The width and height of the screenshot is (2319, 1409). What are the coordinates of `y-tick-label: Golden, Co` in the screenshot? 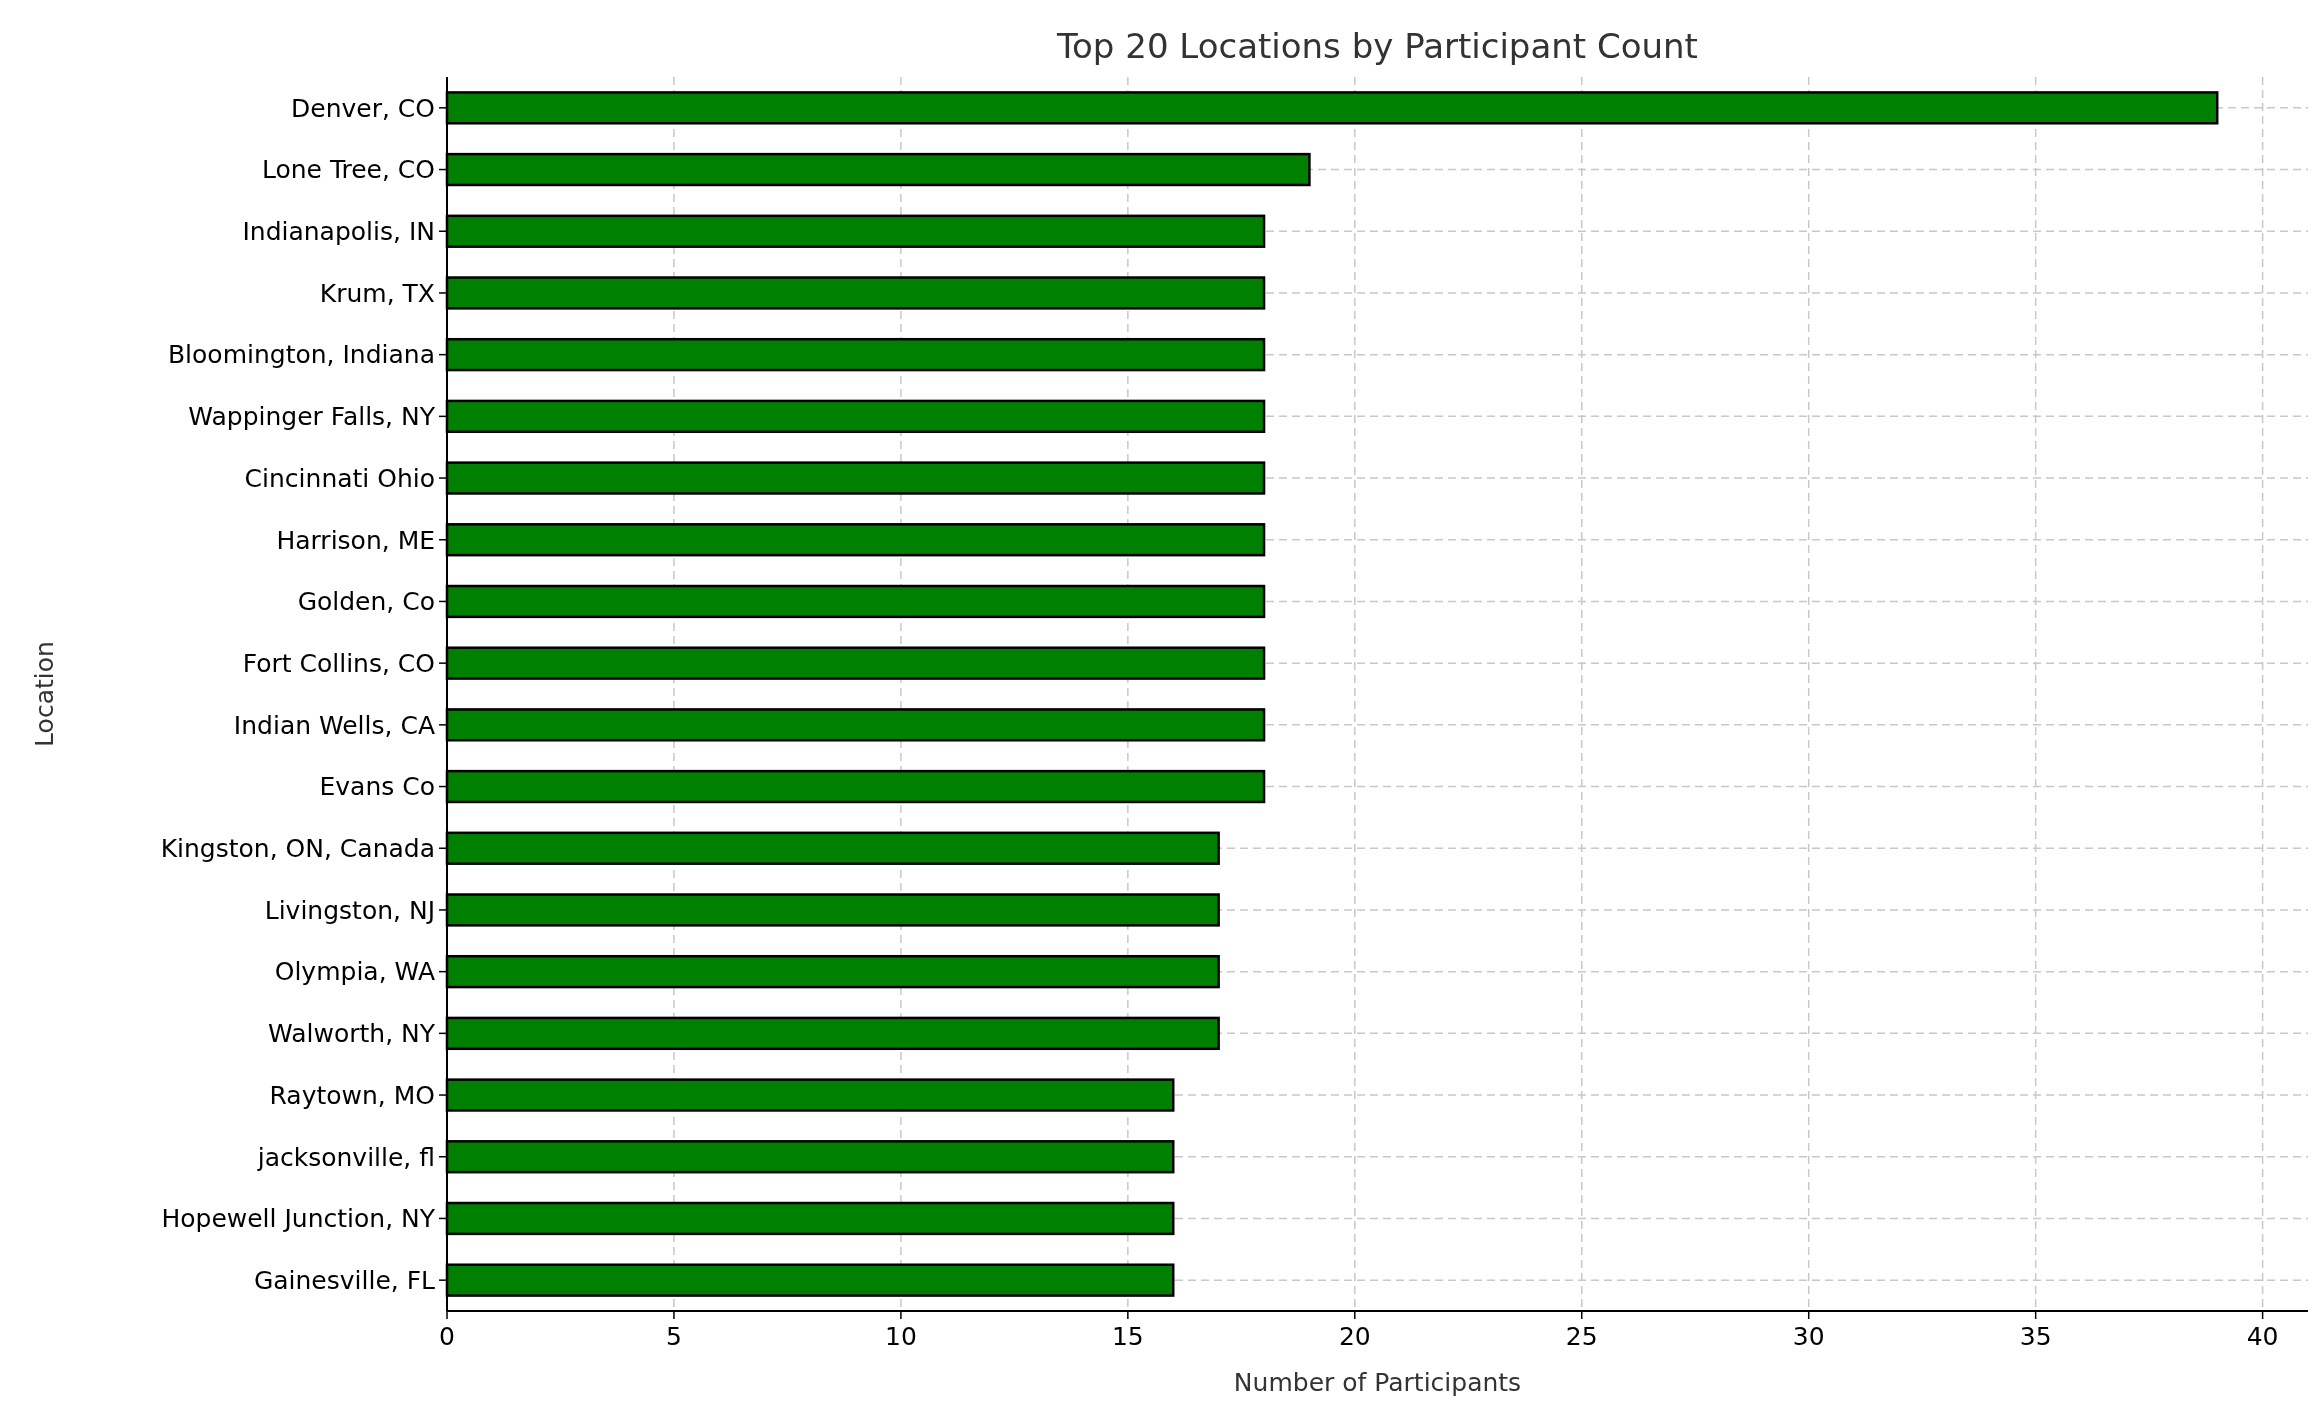 It's located at (366, 602).